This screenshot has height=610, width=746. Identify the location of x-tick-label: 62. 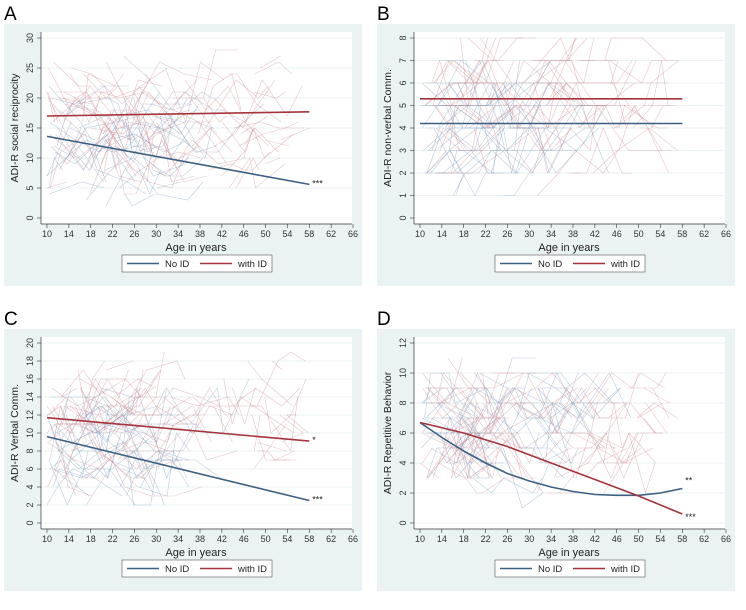
(704, 539).